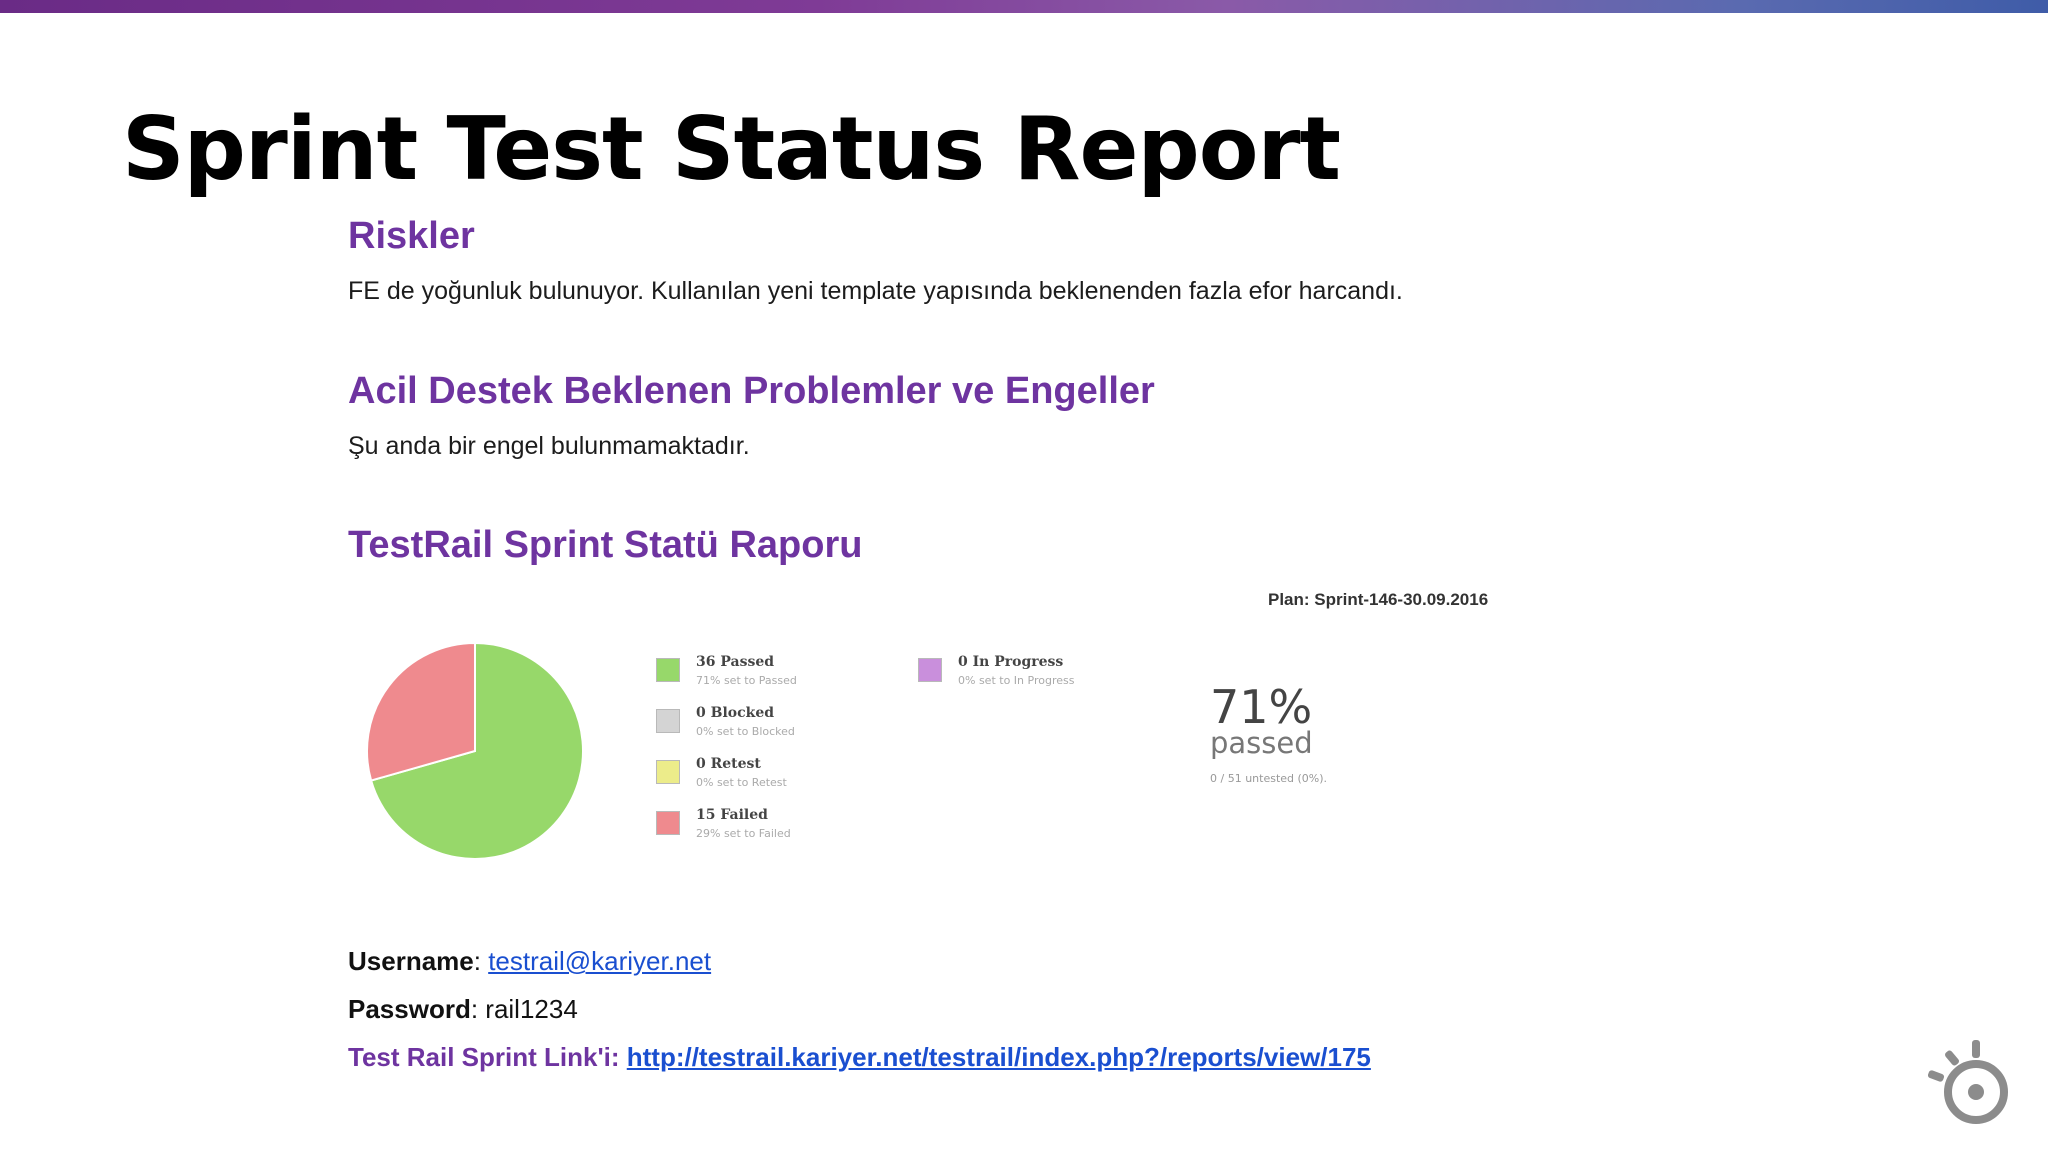 The image size is (2048, 1152). What do you see at coordinates (668, 721) in the screenshot?
I see `legend-blocked-swatch` at bounding box center [668, 721].